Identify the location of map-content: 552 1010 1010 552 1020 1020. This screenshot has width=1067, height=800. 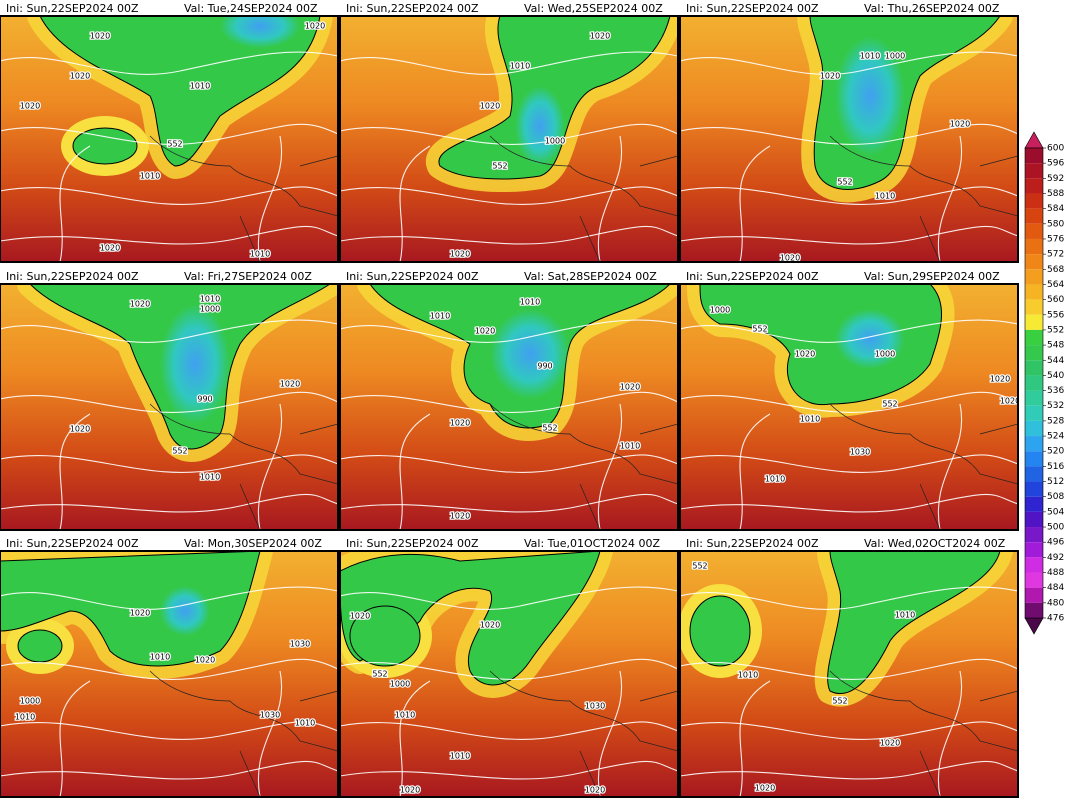
(849, 674).